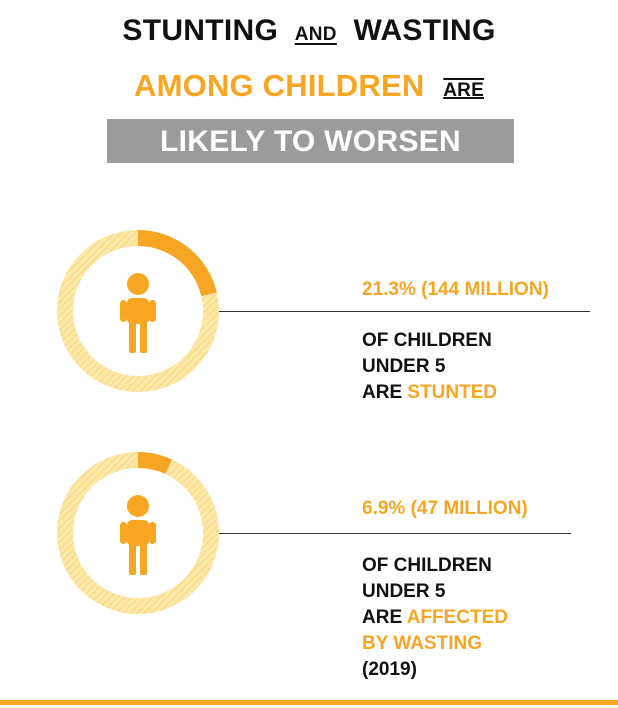 This screenshot has width=618, height=708. Describe the element at coordinates (315, 34) in the screenshot. I see `title-and: AND` at that location.